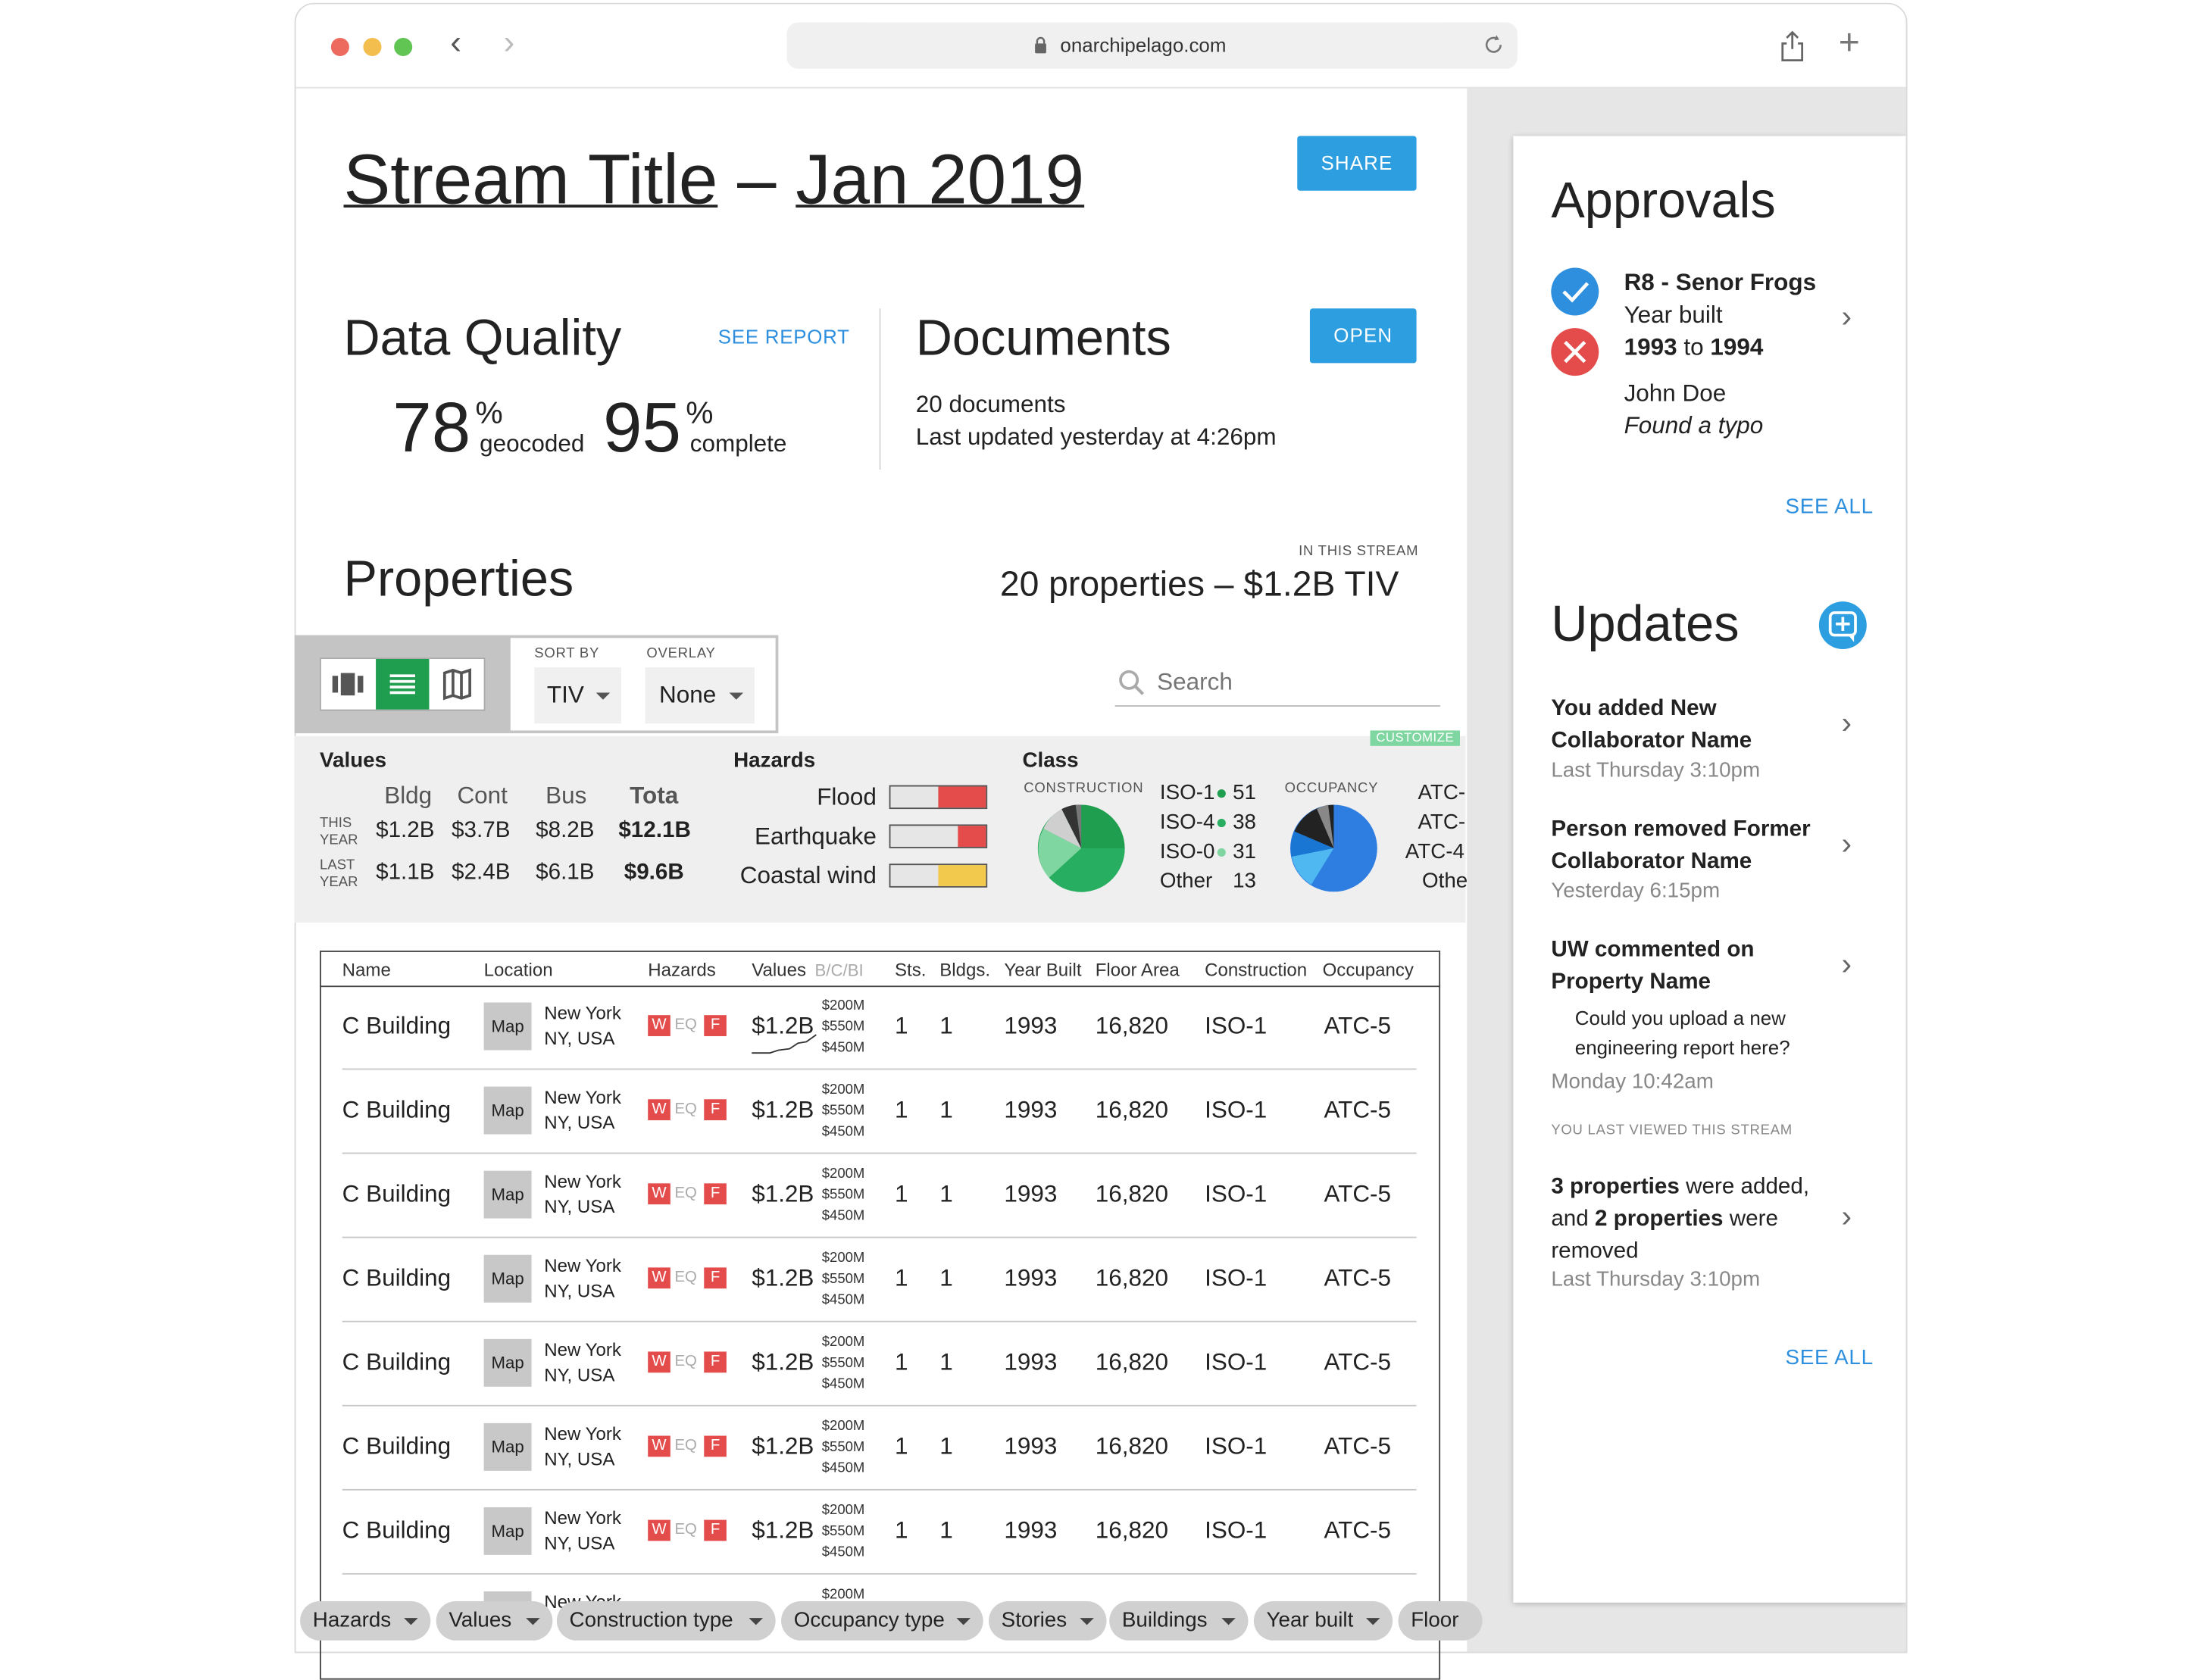 The height and width of the screenshot is (1680, 2185). Describe the element at coordinates (682, 969) in the screenshot. I see `column-header: Hazards` at that location.